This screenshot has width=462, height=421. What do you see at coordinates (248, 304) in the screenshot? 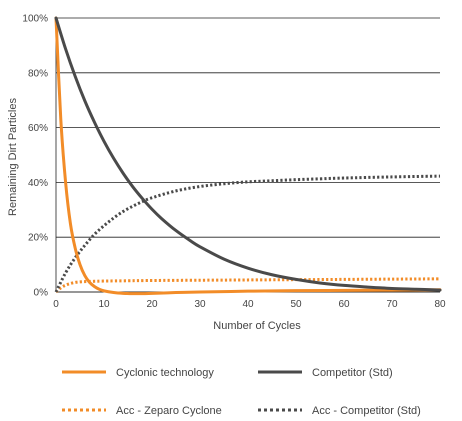
I see `x-tick-label: 40` at bounding box center [248, 304].